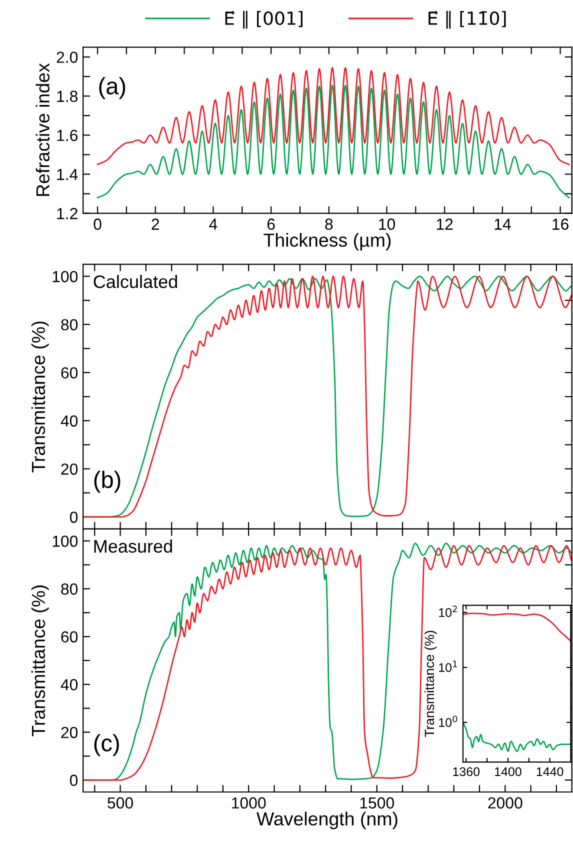 This screenshot has width=573, height=843. What do you see at coordinates (133, 546) in the screenshot?
I see `annotation: Measured` at bounding box center [133, 546].